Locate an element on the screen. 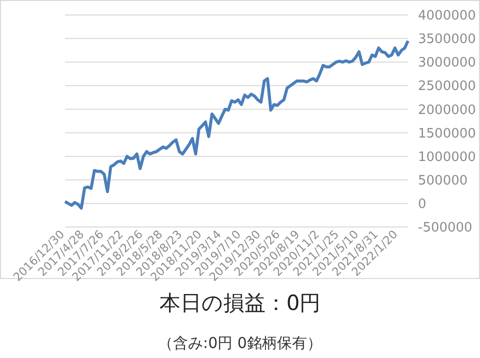 The width and height of the screenshot is (480, 358). y-tick-label: 3000000 is located at coordinates (447, 63).